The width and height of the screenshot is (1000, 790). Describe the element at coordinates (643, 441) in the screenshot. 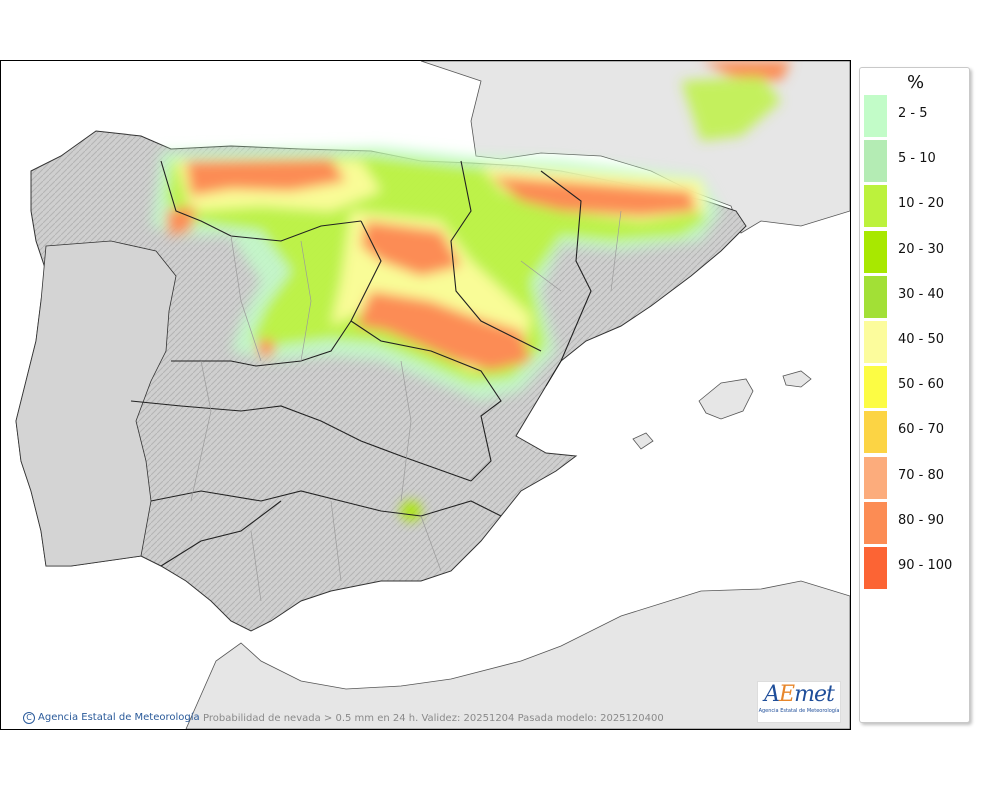

I see `balearic-ibiza` at that location.